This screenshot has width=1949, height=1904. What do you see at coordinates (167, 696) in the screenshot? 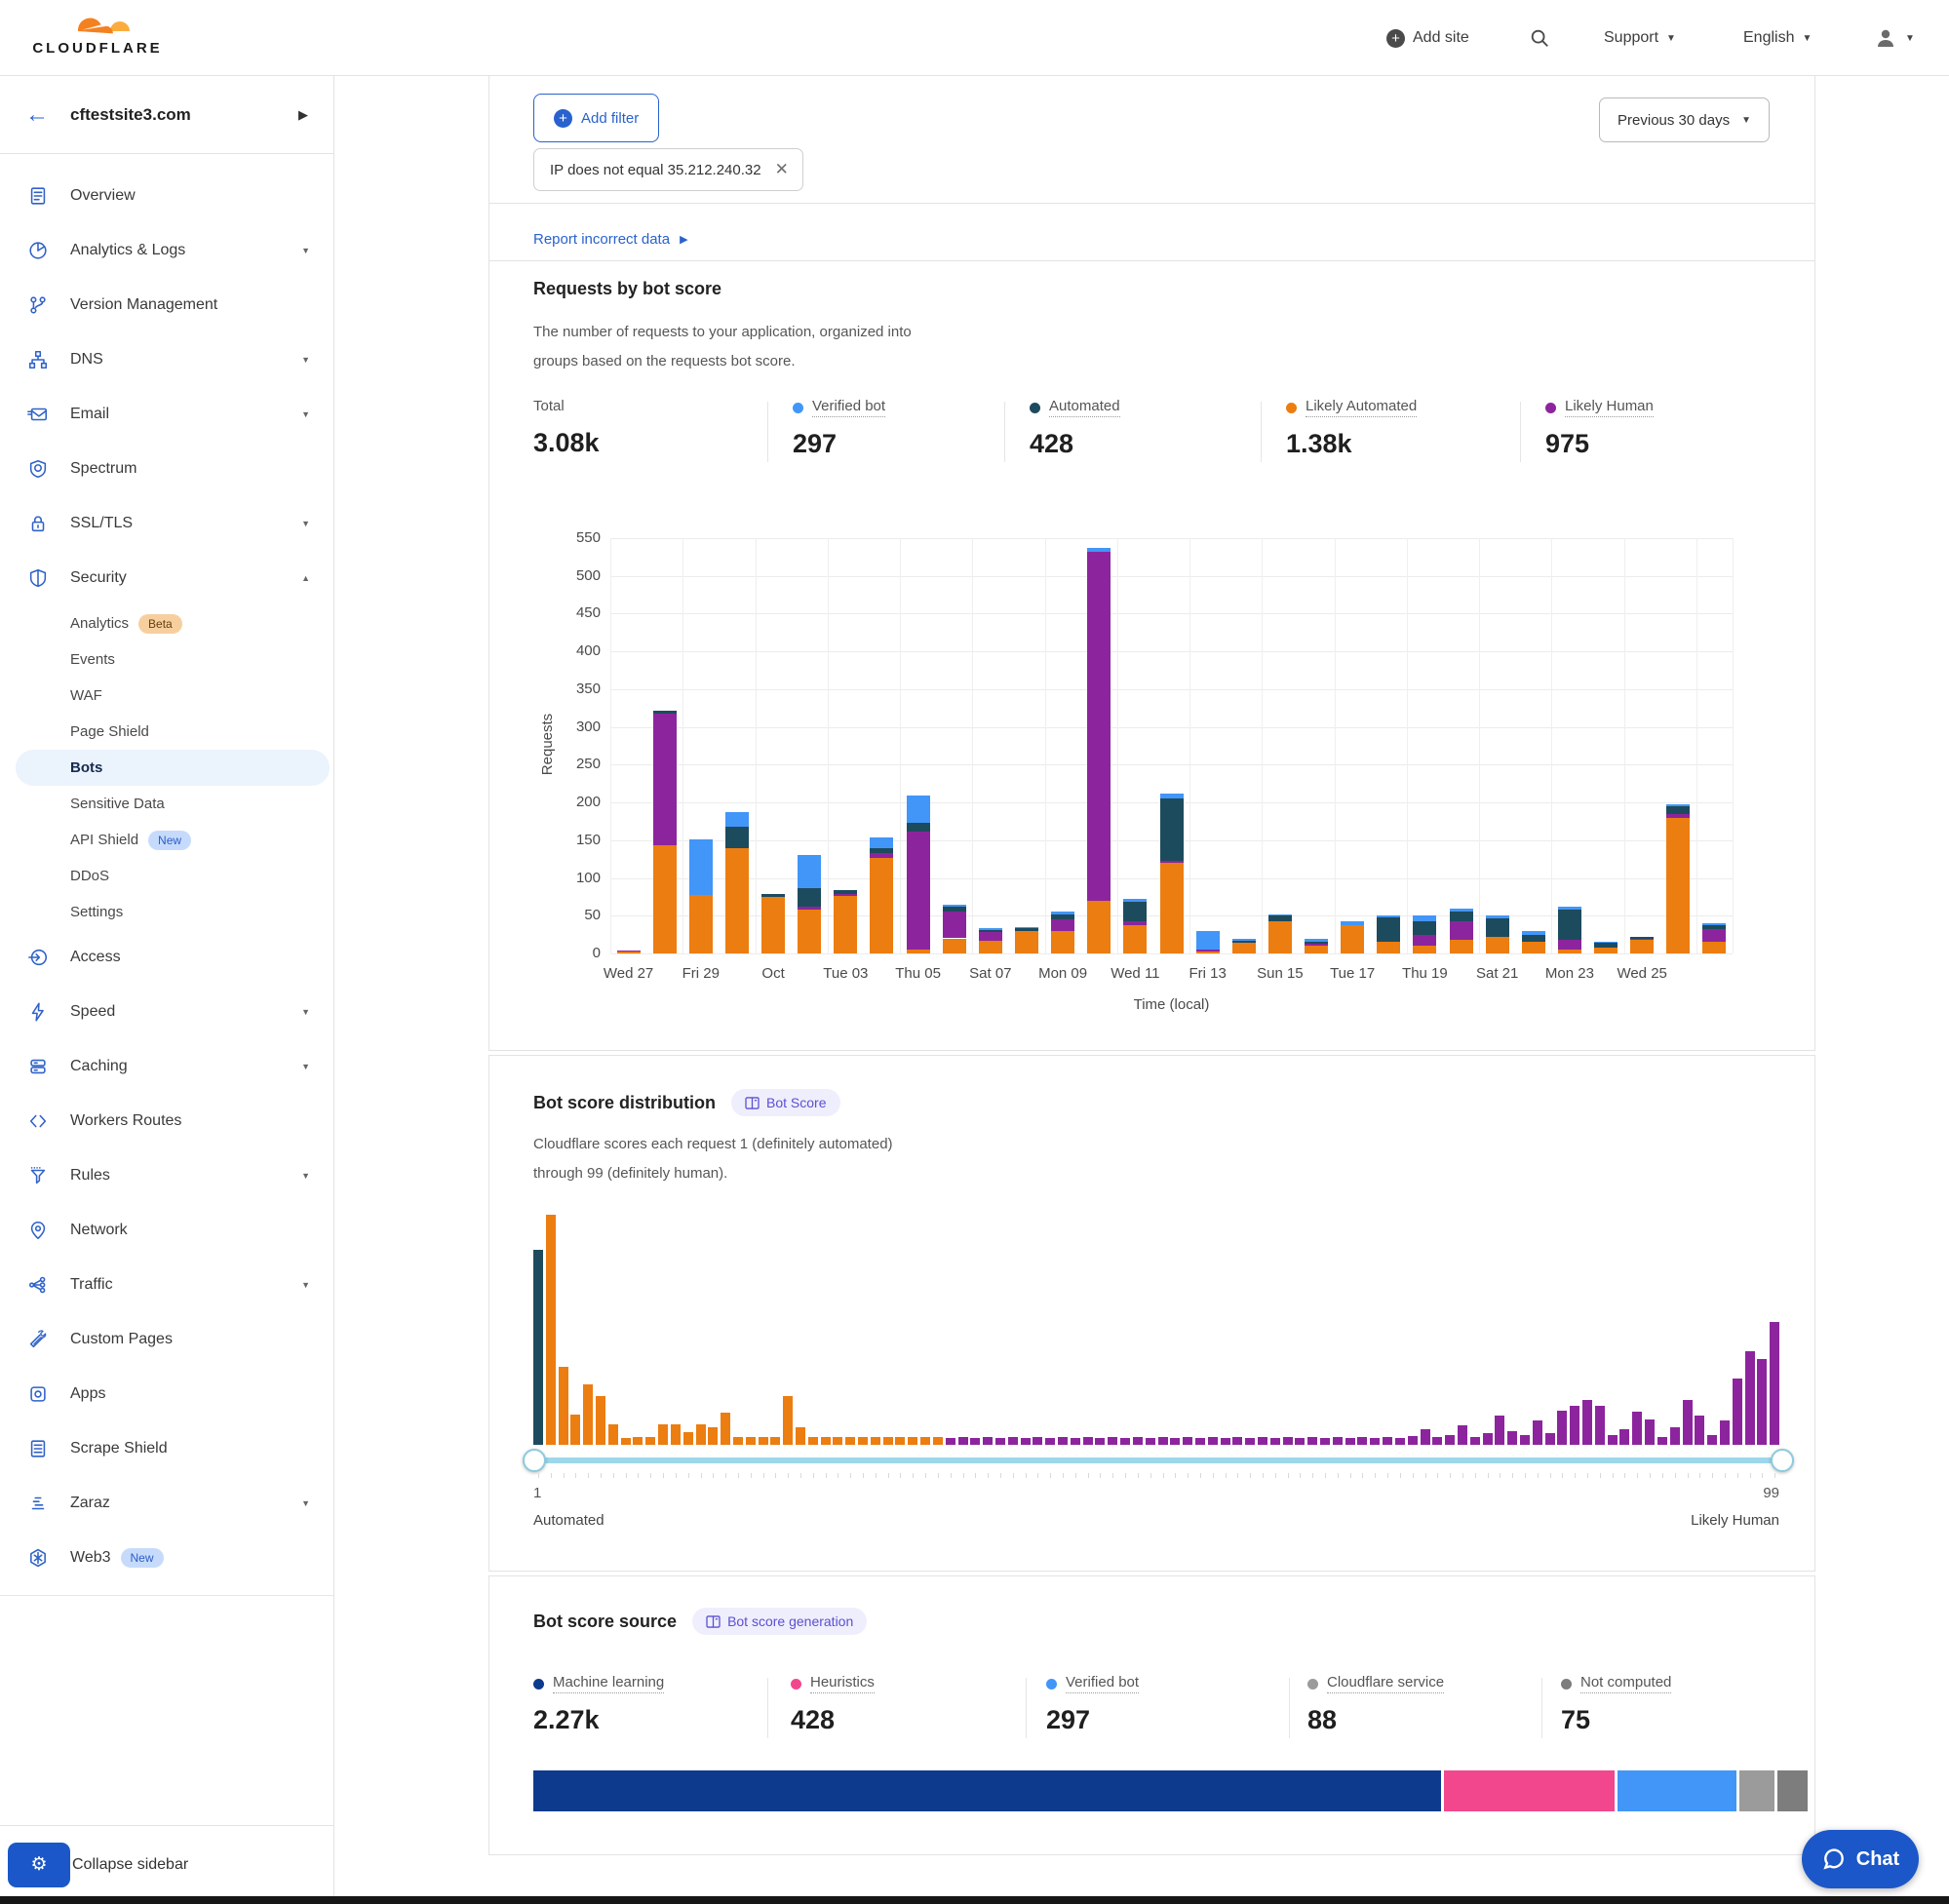
I see `sidebar-item-waf: WAF` at bounding box center [167, 696].